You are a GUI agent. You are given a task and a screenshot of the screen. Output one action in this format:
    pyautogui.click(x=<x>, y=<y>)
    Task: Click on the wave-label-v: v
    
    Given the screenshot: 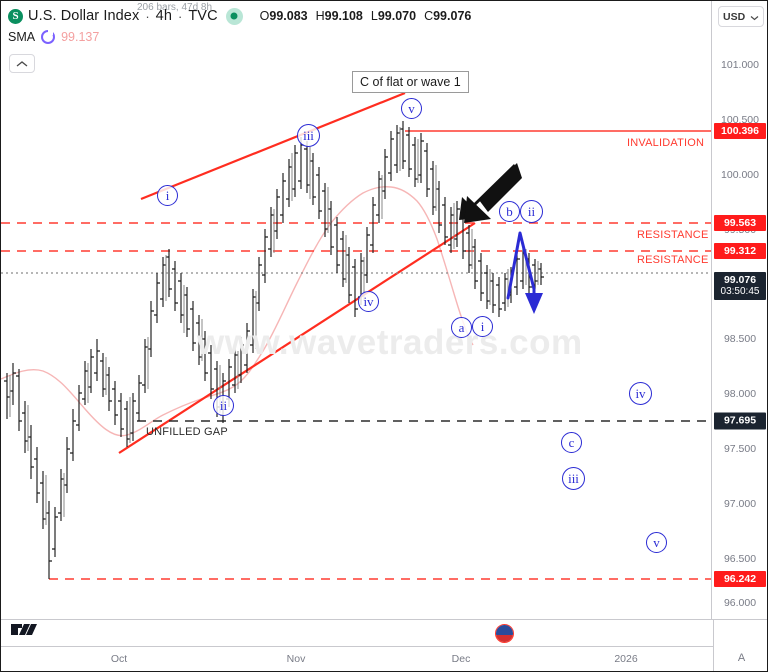 What is the action you would take?
    pyautogui.click(x=411, y=108)
    